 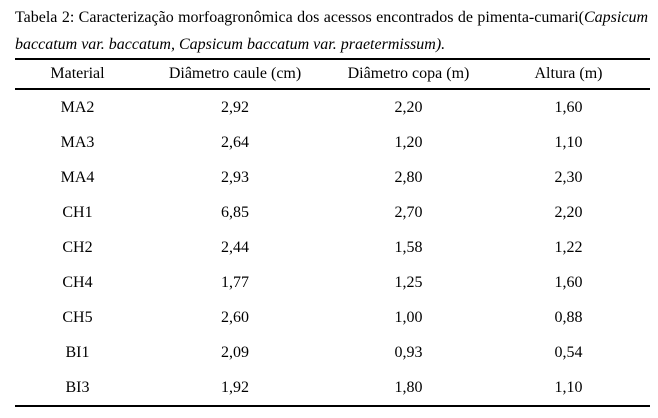 I want to click on cell-material: BI3, so click(x=77, y=387).